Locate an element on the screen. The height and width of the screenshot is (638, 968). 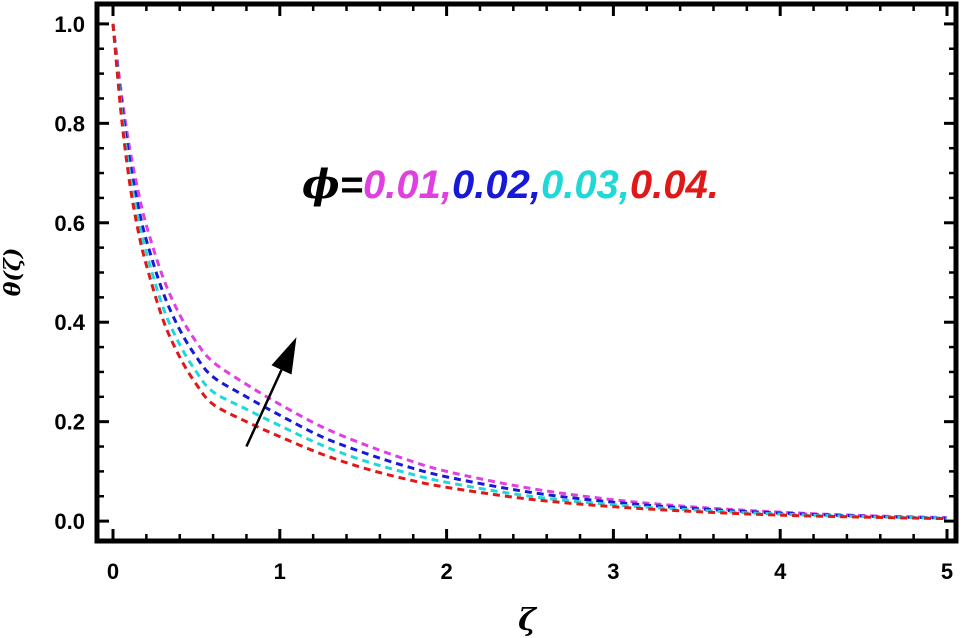
phi-value-4: 0.04. is located at coordinates (674, 185).